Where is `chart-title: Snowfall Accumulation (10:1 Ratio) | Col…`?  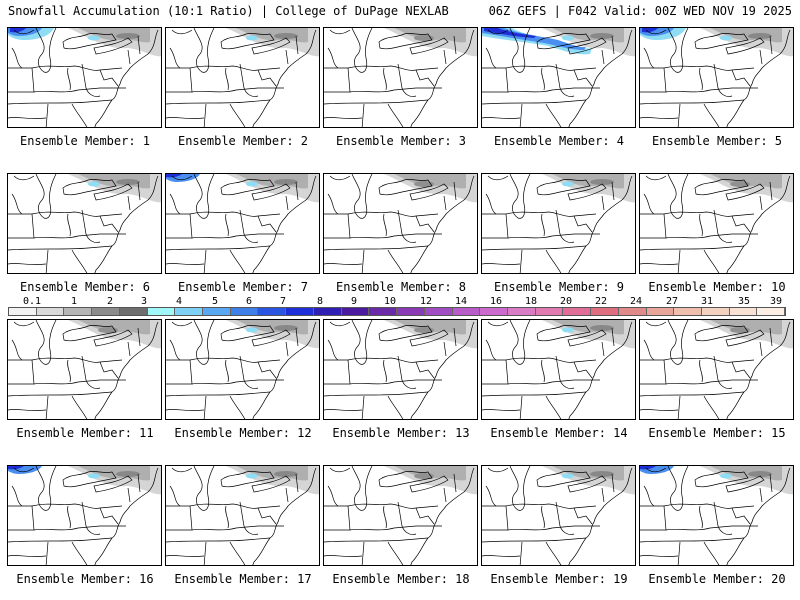 chart-title: Snowfall Accumulation (10:1 Ratio) | Col… is located at coordinates (228, 11).